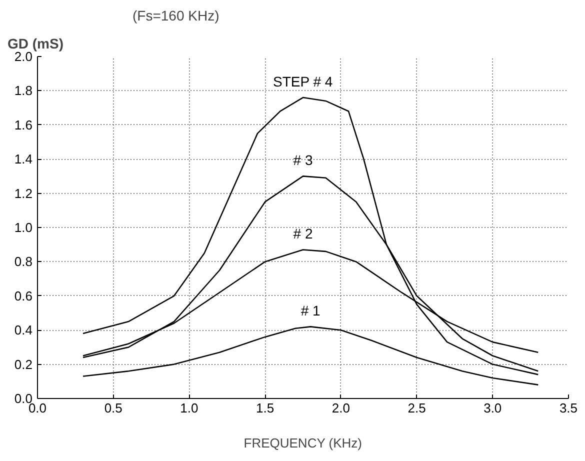 This screenshot has width=585, height=461. I want to click on x-tick-label: 0.5, so click(113, 408).